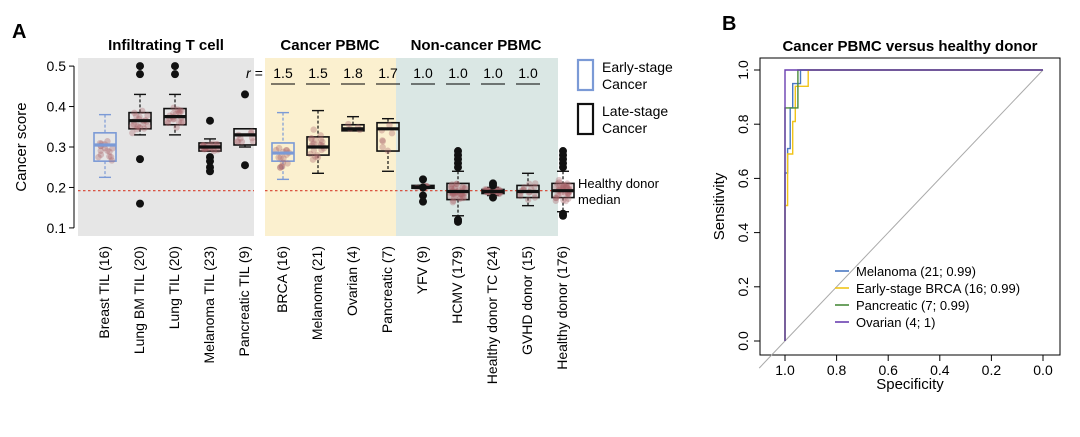 This screenshot has height=437, width=1080. I want to click on y-tick-label: 0.5, so click(57, 66).